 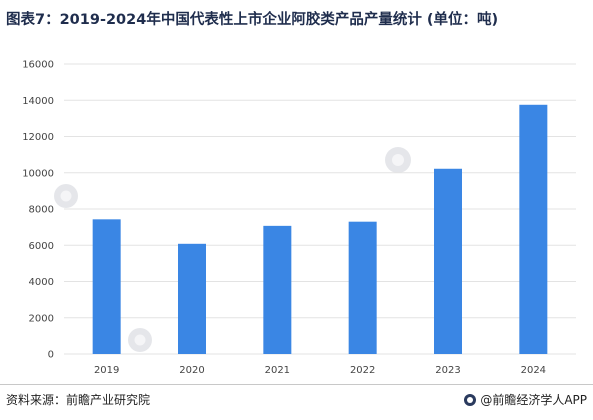 What do you see at coordinates (277, 289) in the screenshot?
I see `bar-2021` at bounding box center [277, 289].